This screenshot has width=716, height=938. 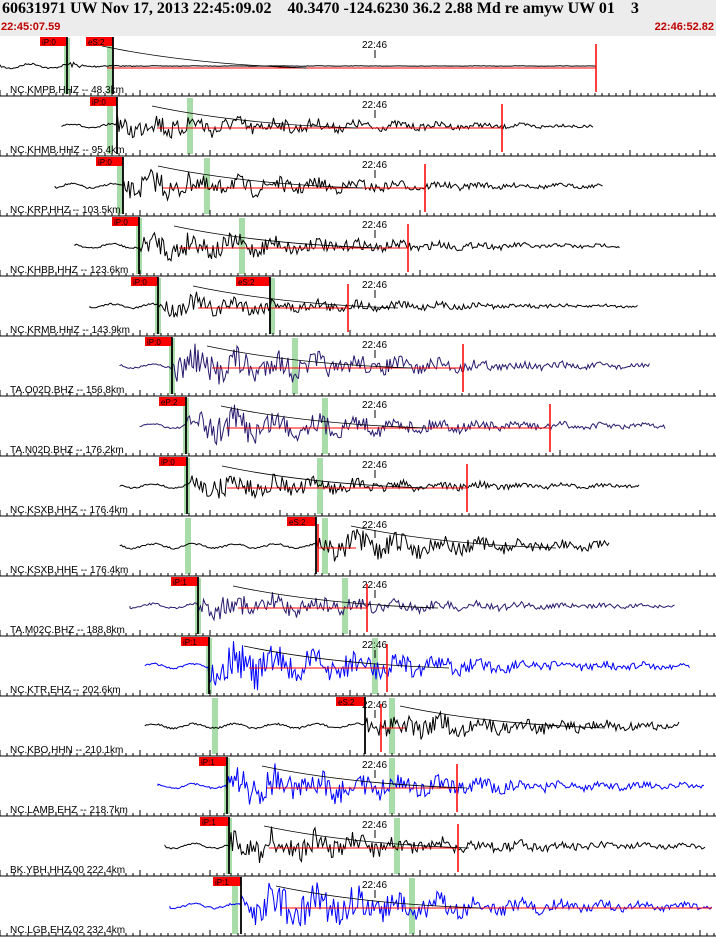 I want to click on trace-row-7: 22:46 eP:2 TA.N02D.BHZ -- 176.2km, so click(x=358, y=427).